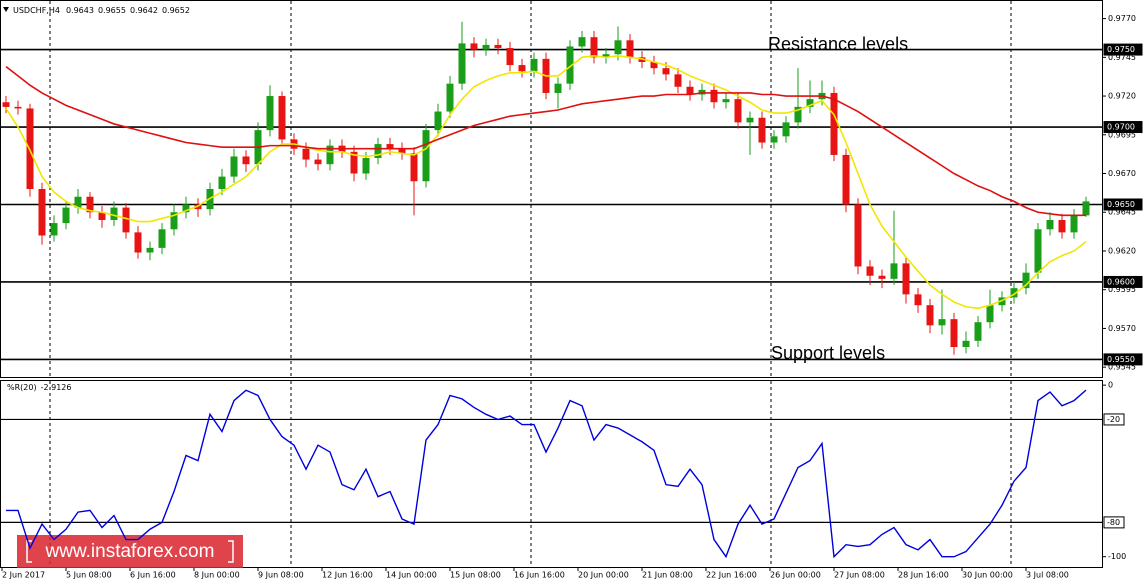 The height and width of the screenshot is (585, 1143). I want to click on y-tick-label: 0.9670, so click(1122, 173).